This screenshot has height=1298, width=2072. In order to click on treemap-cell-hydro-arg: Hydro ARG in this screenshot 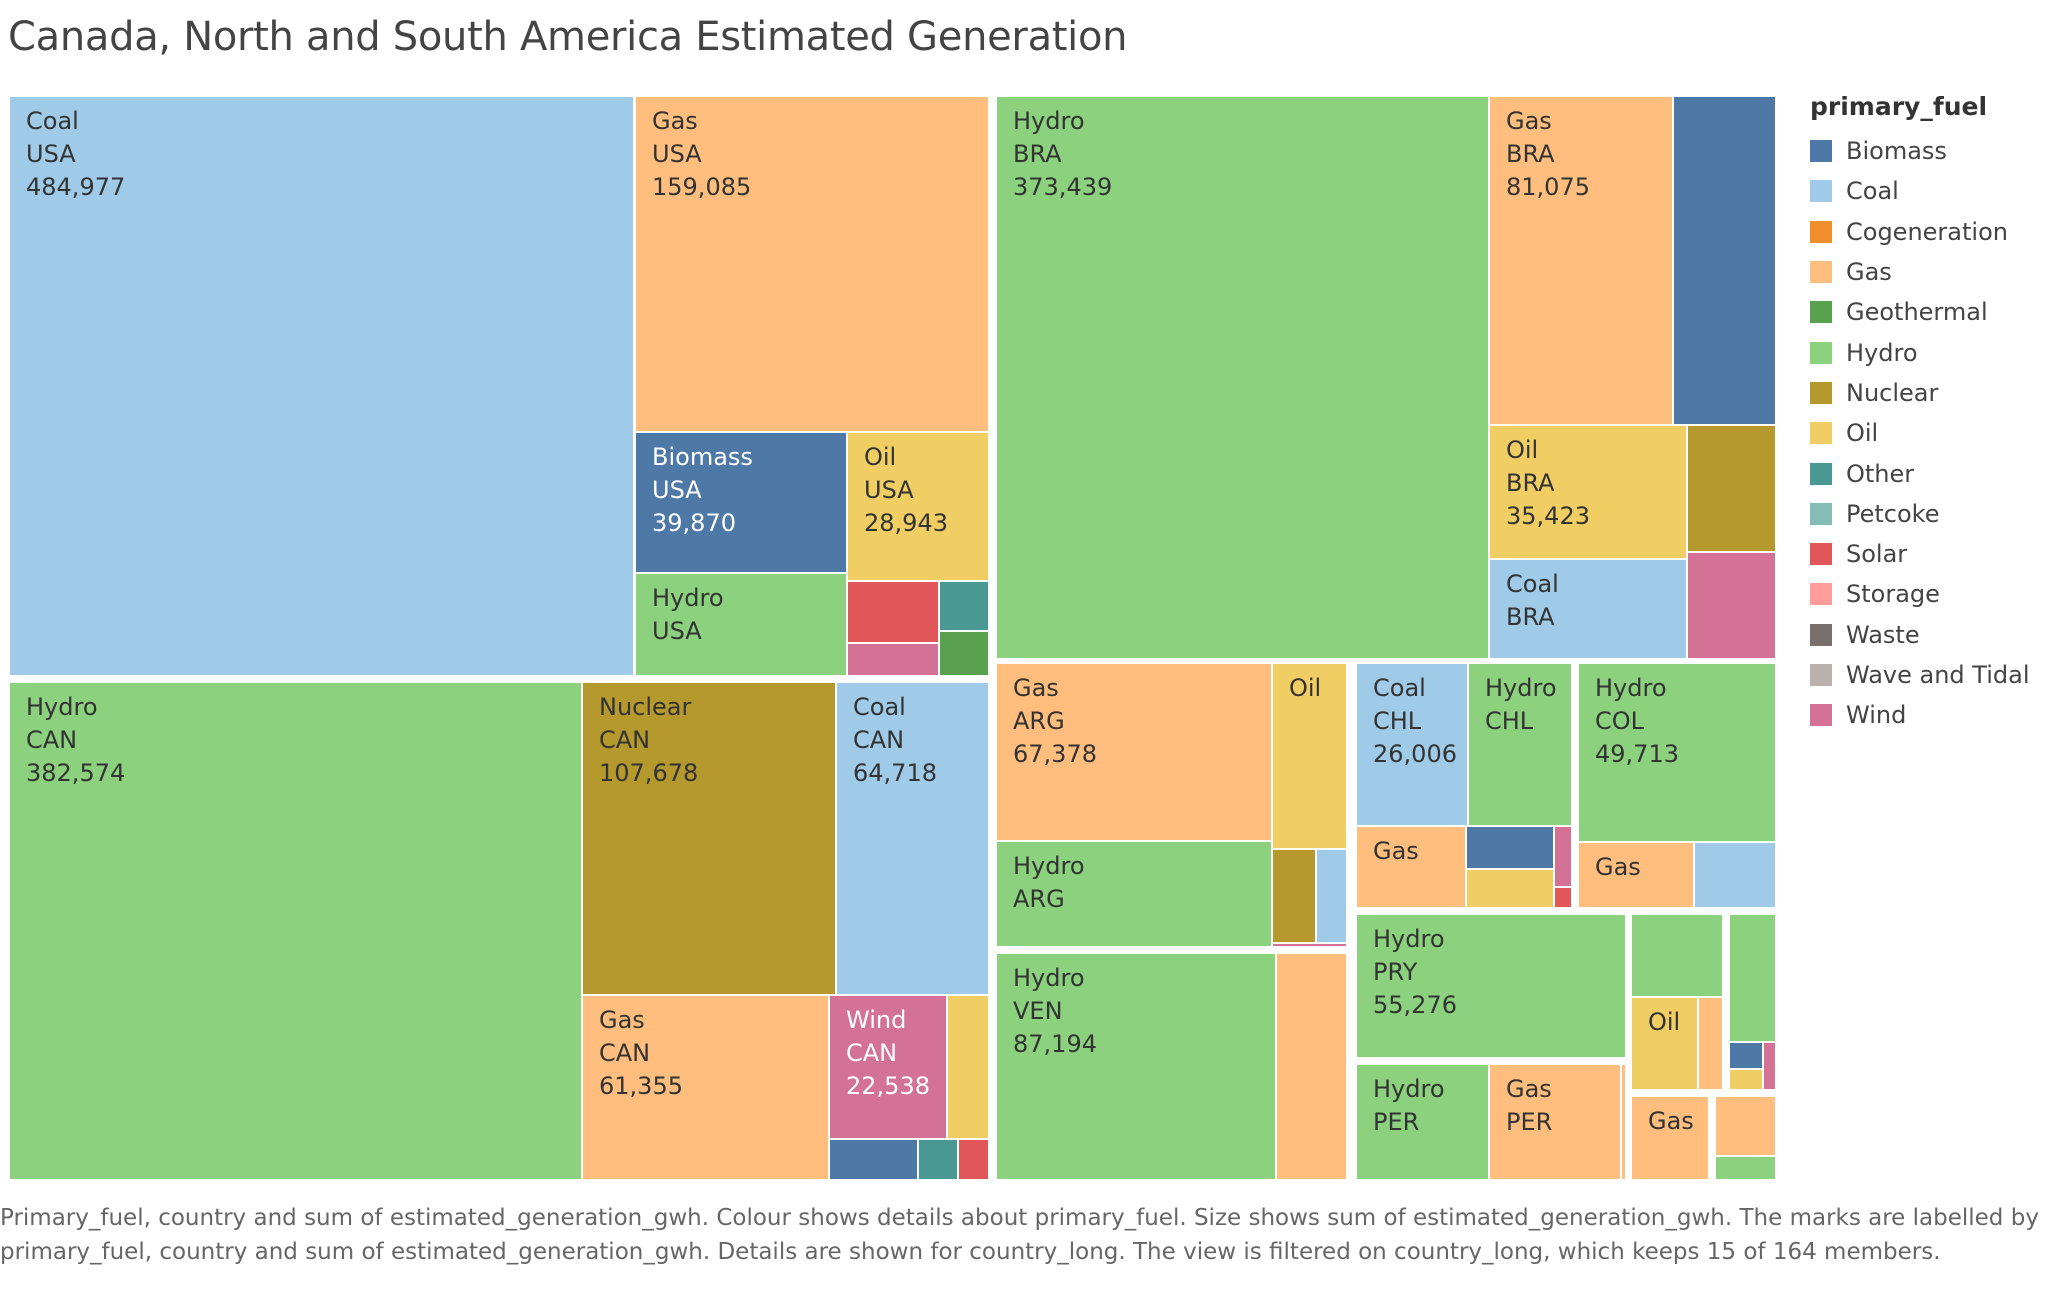, I will do `click(1134, 894)`.